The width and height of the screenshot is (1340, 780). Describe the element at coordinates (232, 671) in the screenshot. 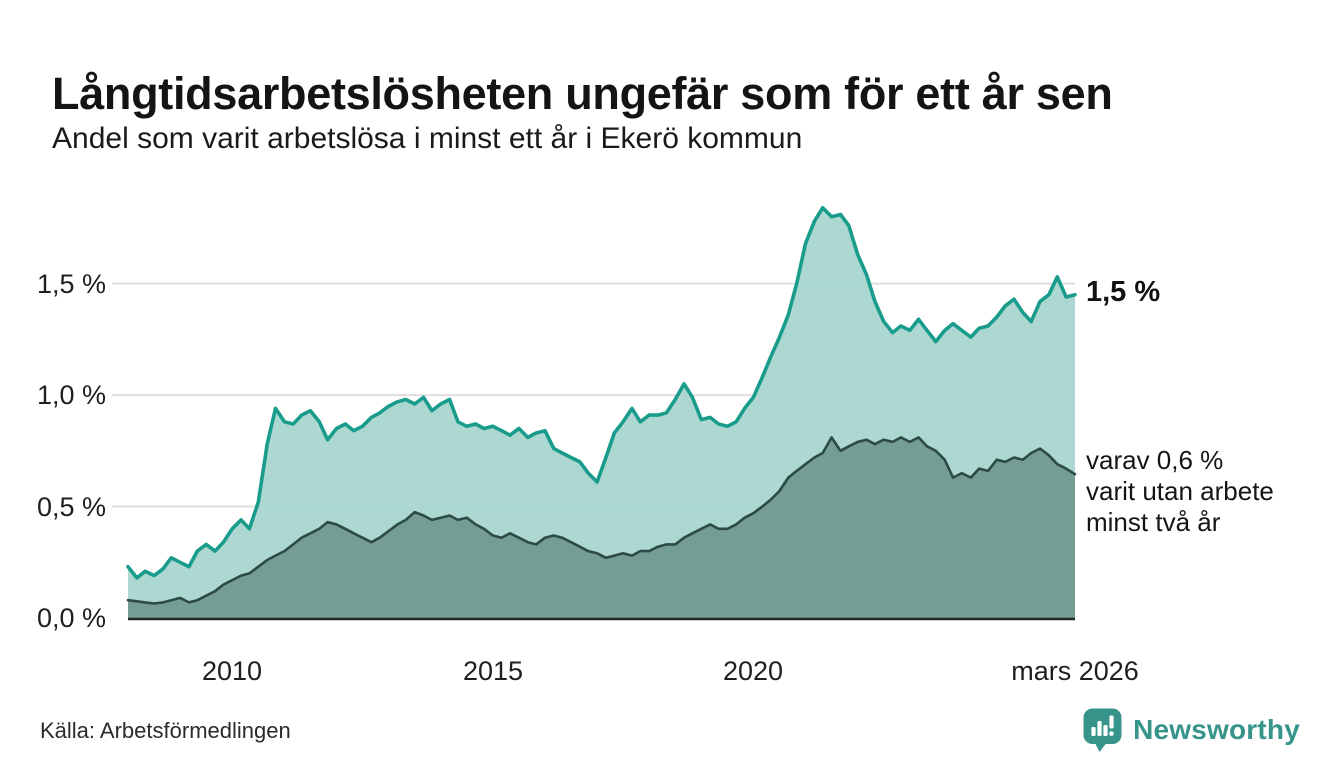

I see `x-tick-label: 2010` at that location.